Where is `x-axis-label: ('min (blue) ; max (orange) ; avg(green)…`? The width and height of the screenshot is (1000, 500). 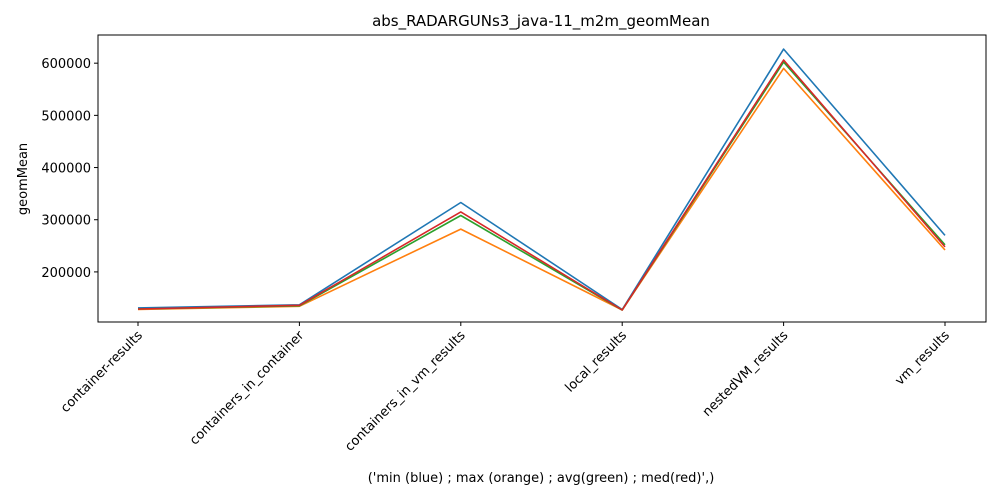 x-axis-label: ('min (blue) ; max (orange) ; avg(green)… is located at coordinates (541, 478).